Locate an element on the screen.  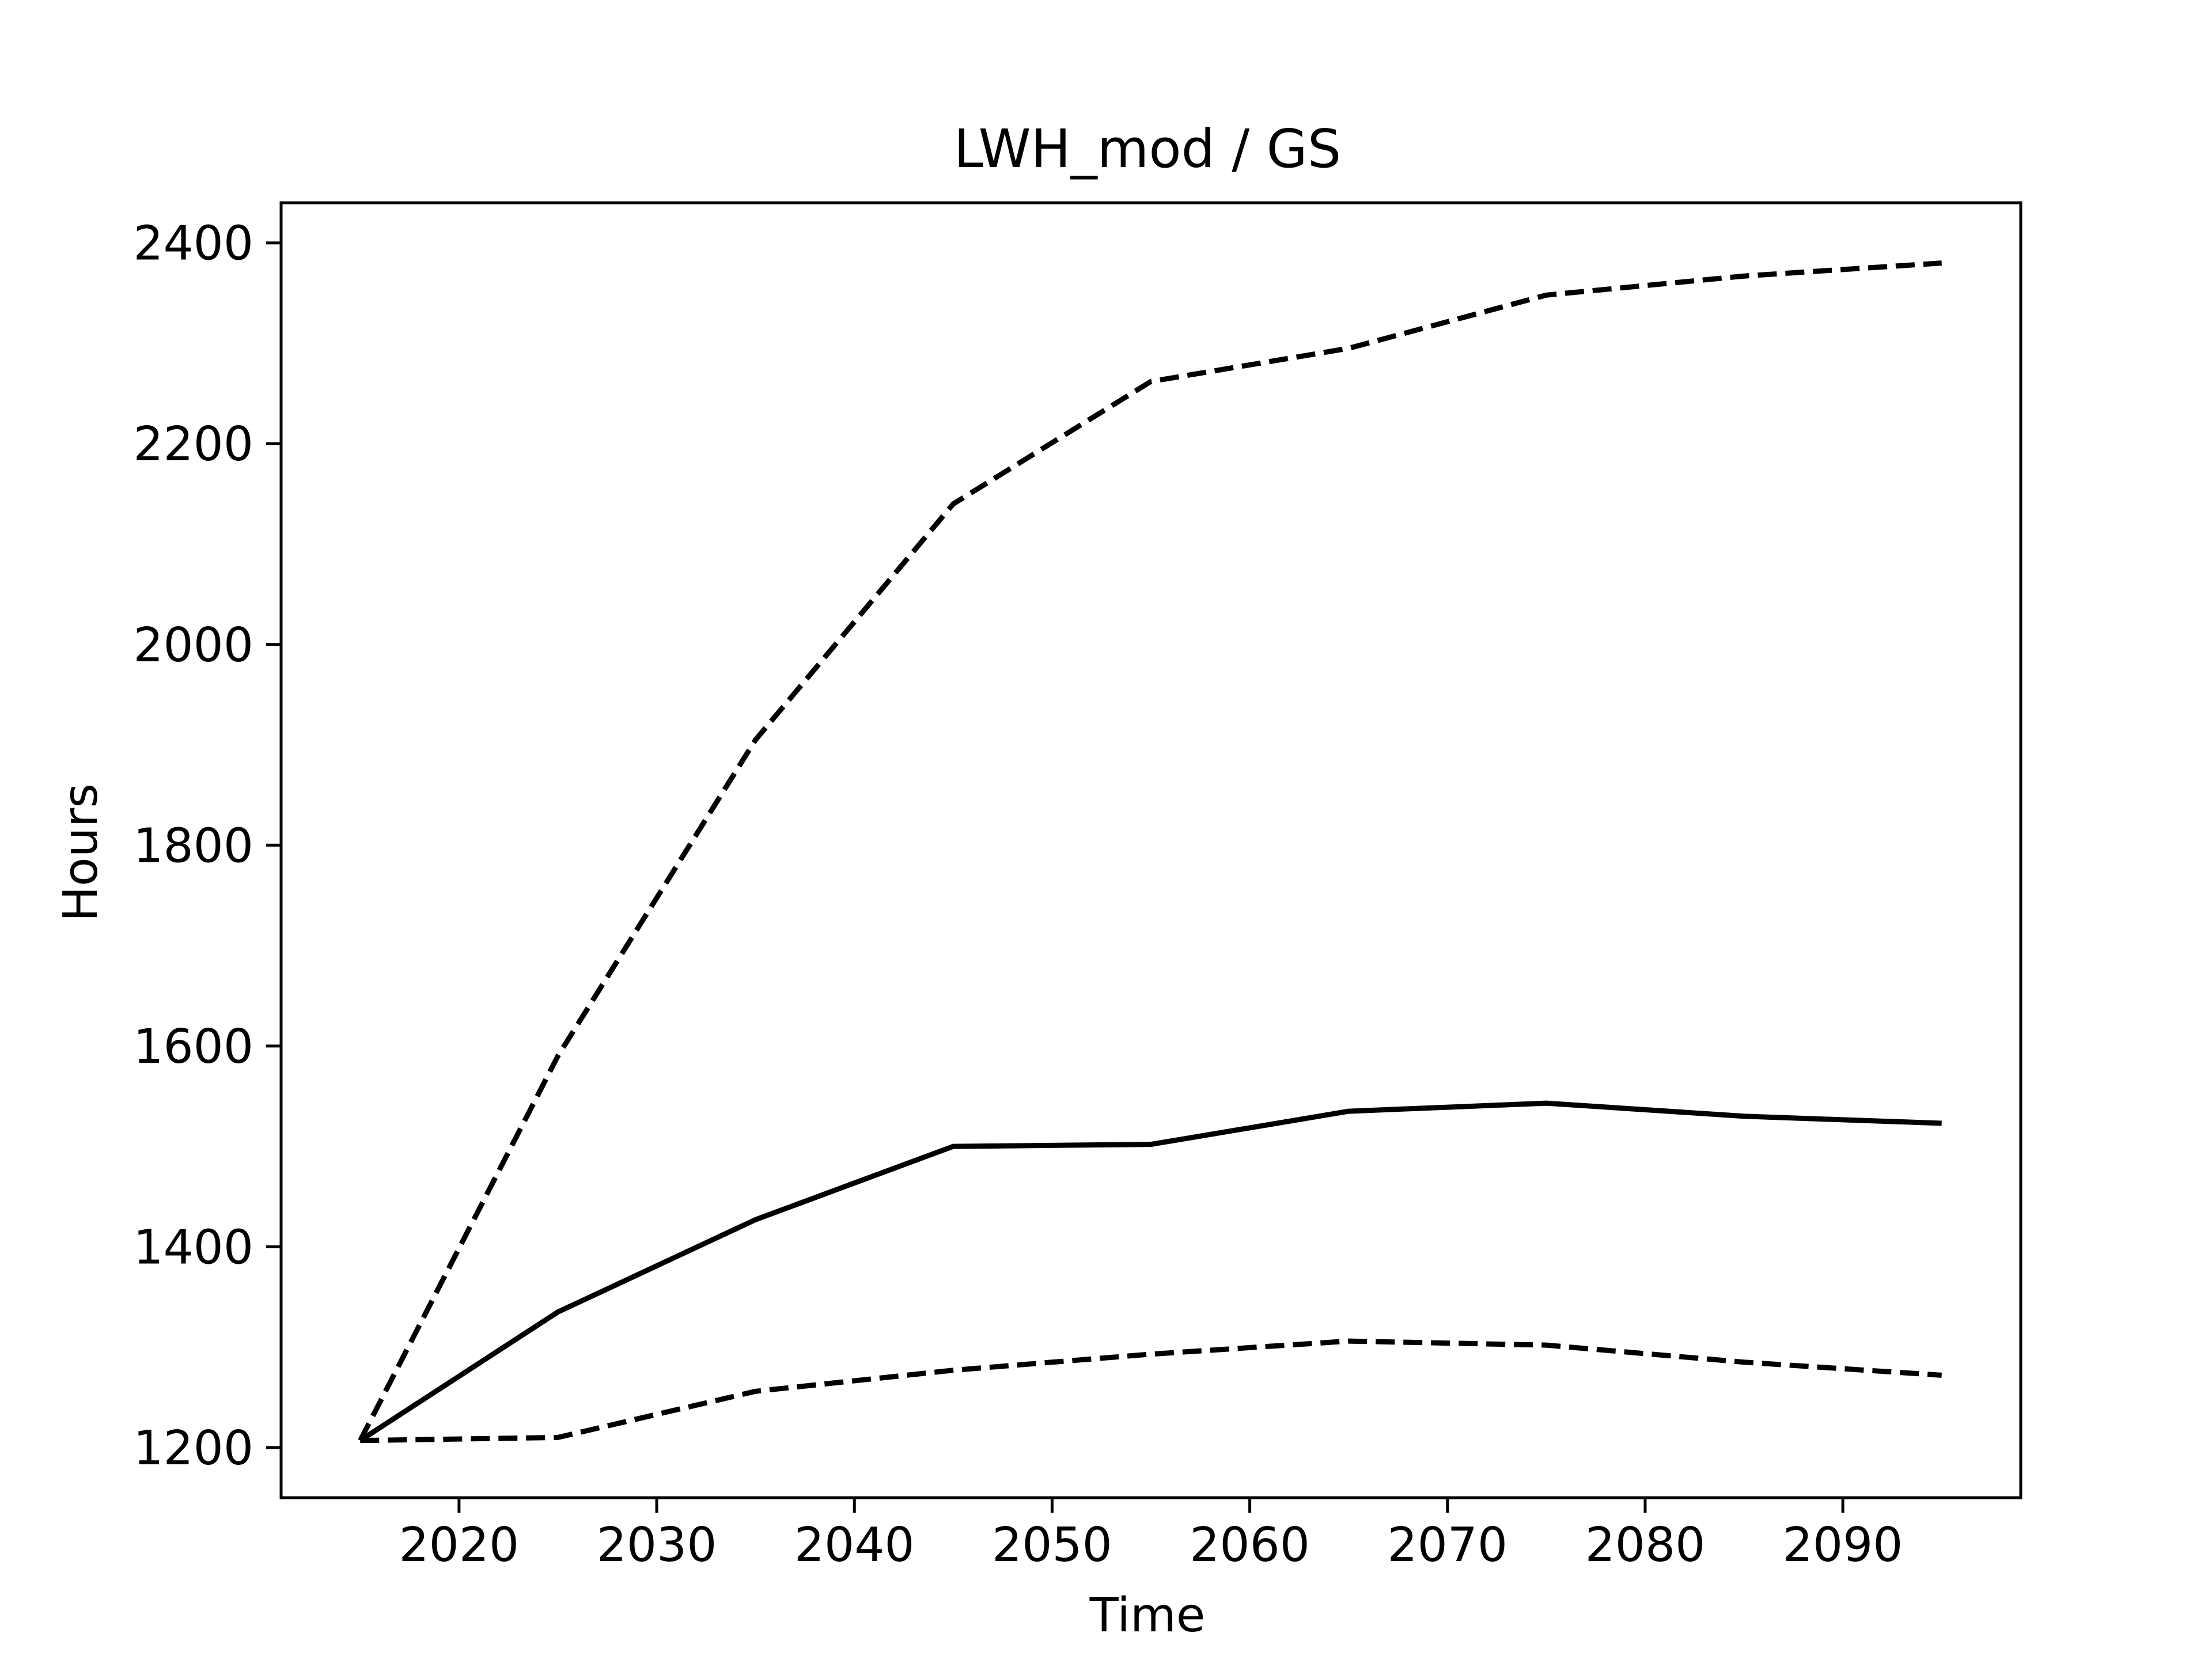
x-tick-label-2080: 2080 is located at coordinates (1645, 1545).